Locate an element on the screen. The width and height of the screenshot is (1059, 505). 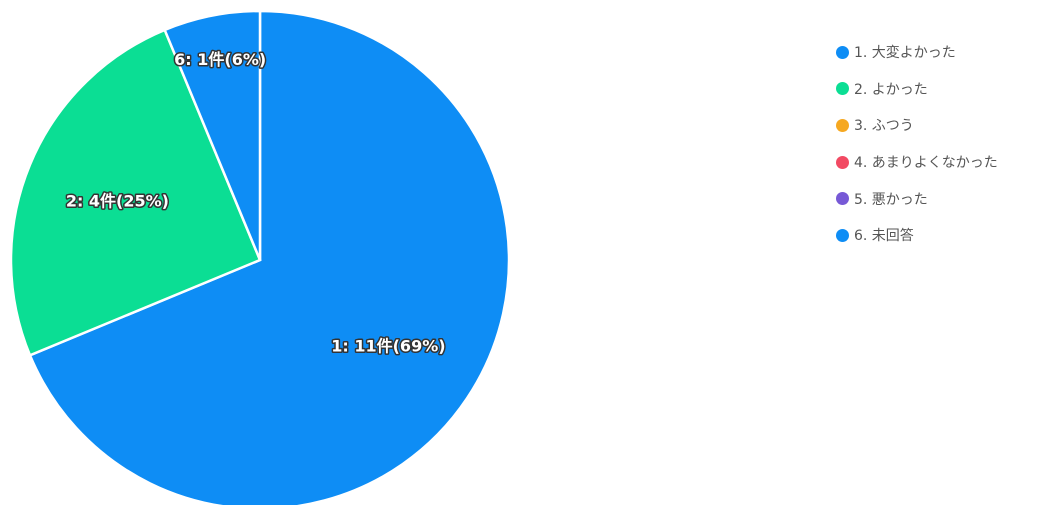
slice-label-6: 6: 1件(6%) is located at coordinates (220, 59).